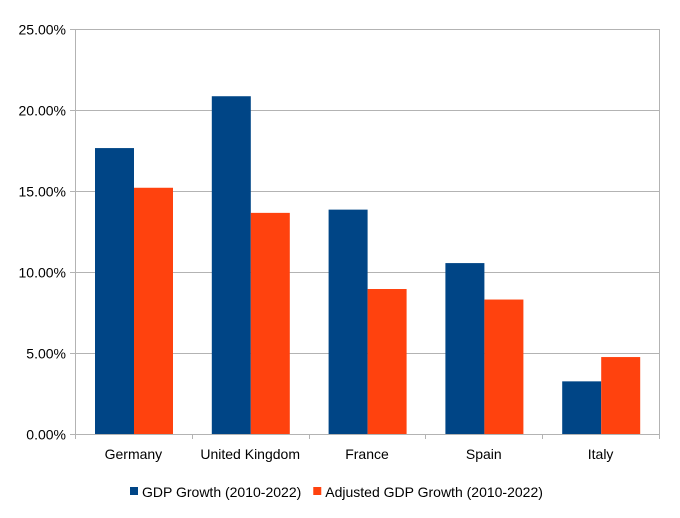 The image size is (680, 518). Describe the element at coordinates (134, 454) in the screenshot. I see `x-tick-label: Germany` at that location.